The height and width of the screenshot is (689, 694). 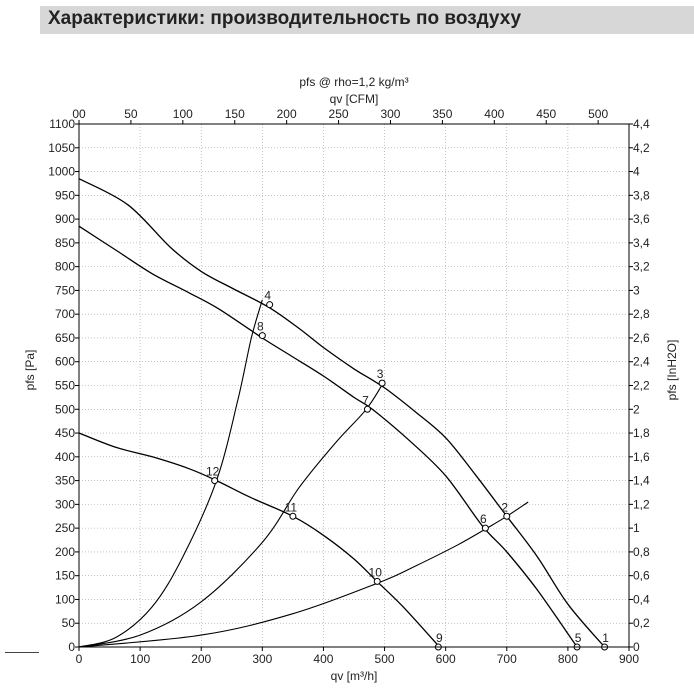 What do you see at coordinates (65, 267) in the screenshot?
I see `y-tick-label: 800` at bounding box center [65, 267].